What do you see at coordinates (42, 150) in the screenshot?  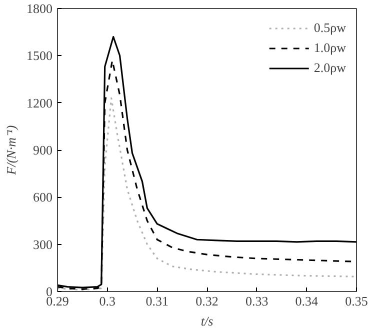 I see `y-tick-label: 900` at bounding box center [42, 150].